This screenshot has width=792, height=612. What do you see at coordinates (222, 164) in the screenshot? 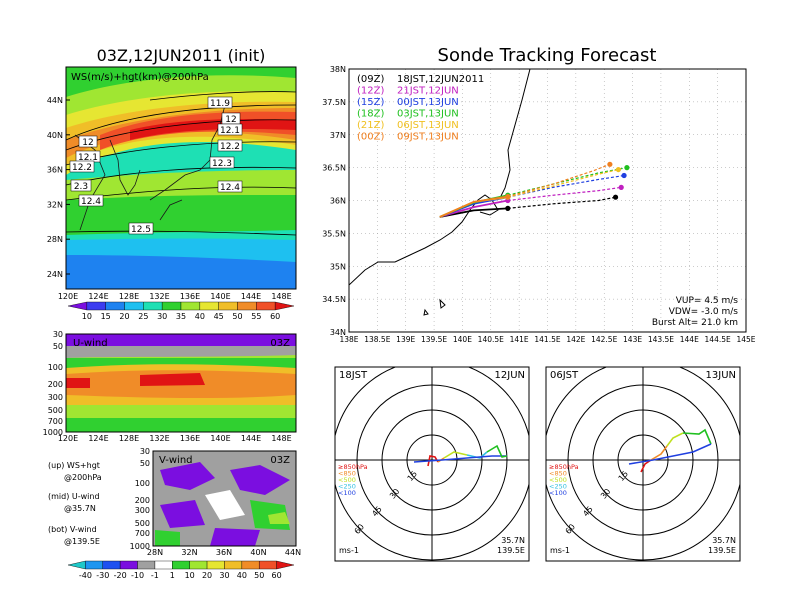
I see `contour-label: 12.3` at bounding box center [222, 164].